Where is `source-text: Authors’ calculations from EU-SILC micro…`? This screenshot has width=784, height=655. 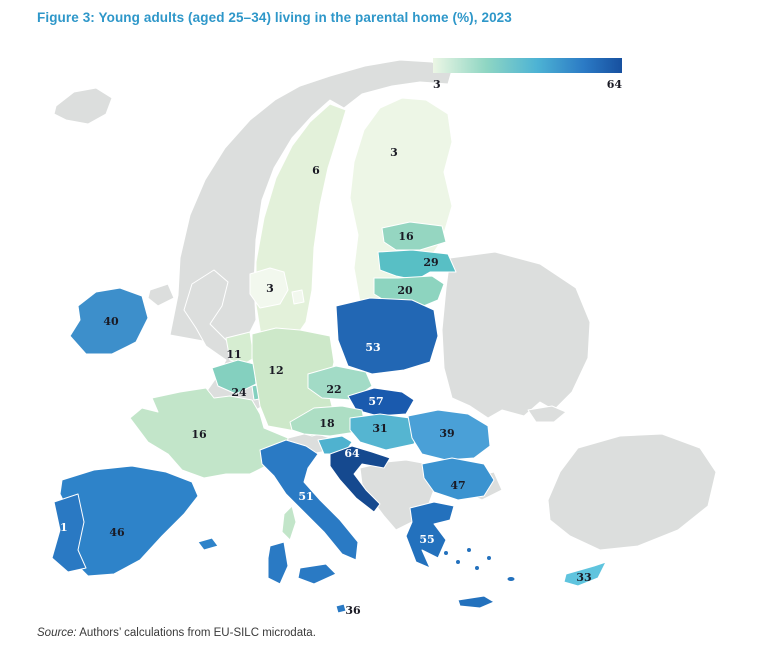
source-text: Authors’ calculations from EU-SILC micro… is located at coordinates (196, 633).